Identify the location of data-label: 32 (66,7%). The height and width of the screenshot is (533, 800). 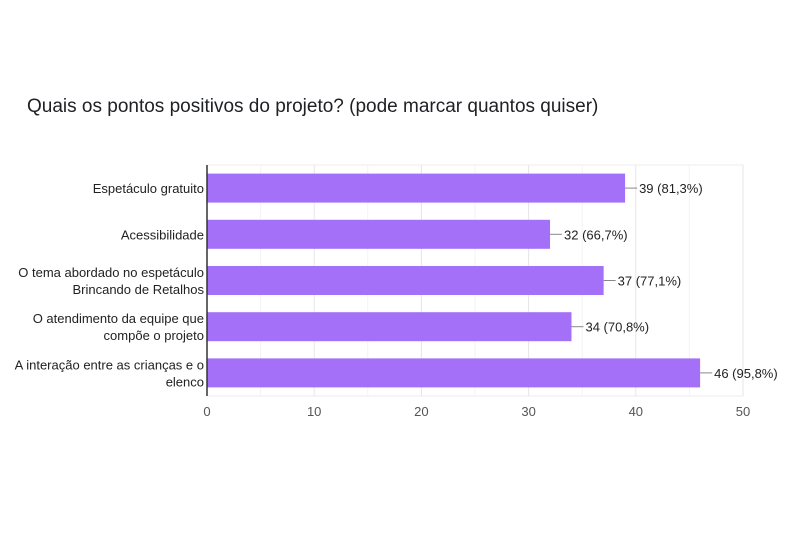
(596, 234).